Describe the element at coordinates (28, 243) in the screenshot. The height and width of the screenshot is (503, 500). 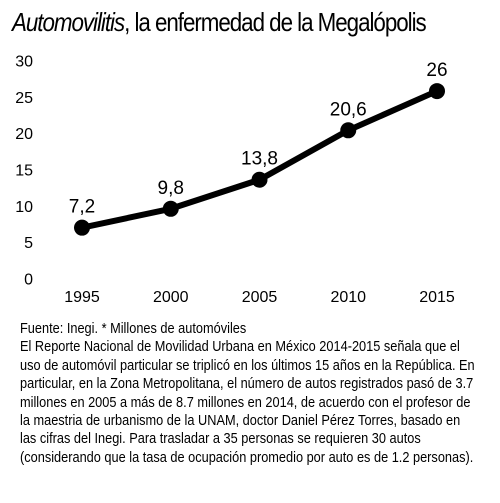
I see `y-tick-label: 5` at that location.